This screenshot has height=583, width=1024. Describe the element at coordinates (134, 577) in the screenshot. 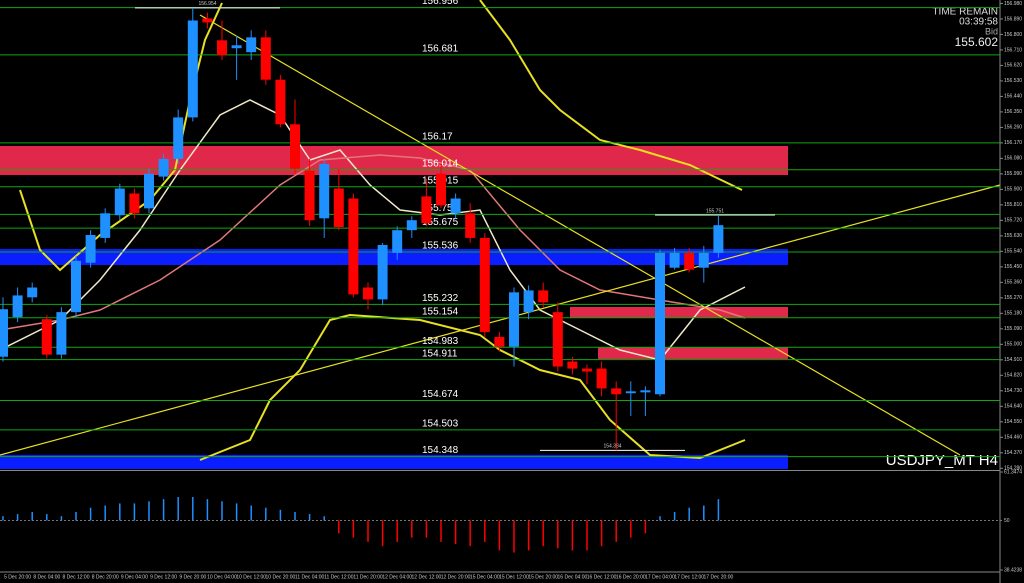

I see `x-tick-label: 9 Dec 04:00` at that location.